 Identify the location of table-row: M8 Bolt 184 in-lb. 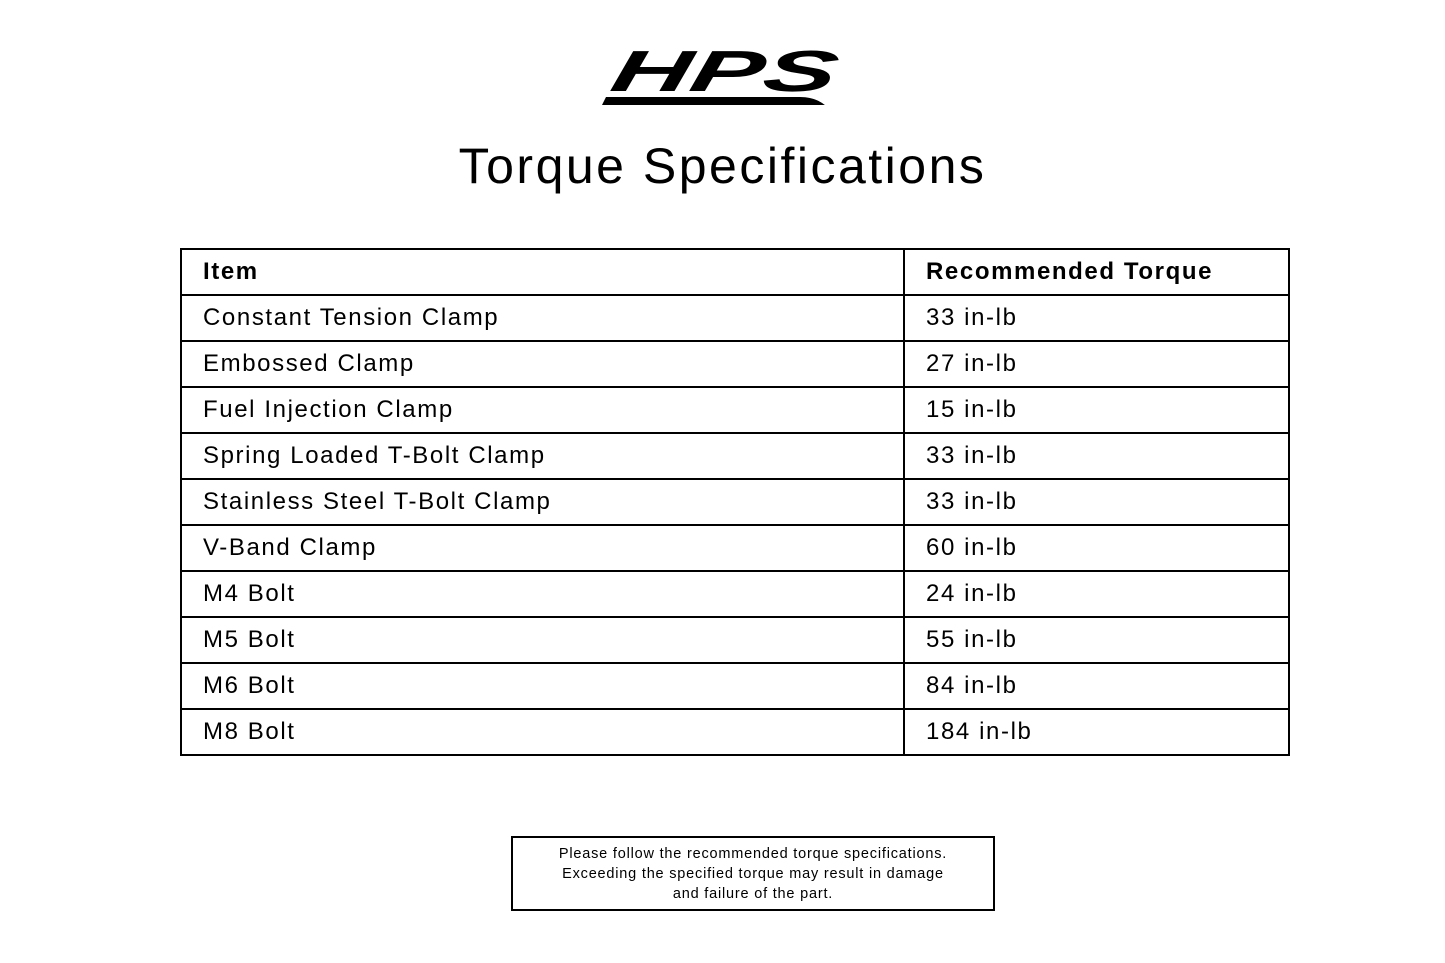
(735, 732).